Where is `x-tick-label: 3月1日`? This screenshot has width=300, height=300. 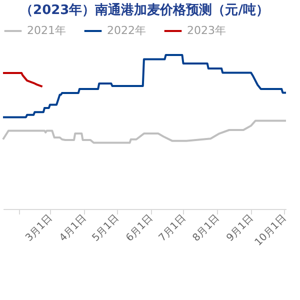
x-tick-label: 3月1日 is located at coordinates (39, 228).